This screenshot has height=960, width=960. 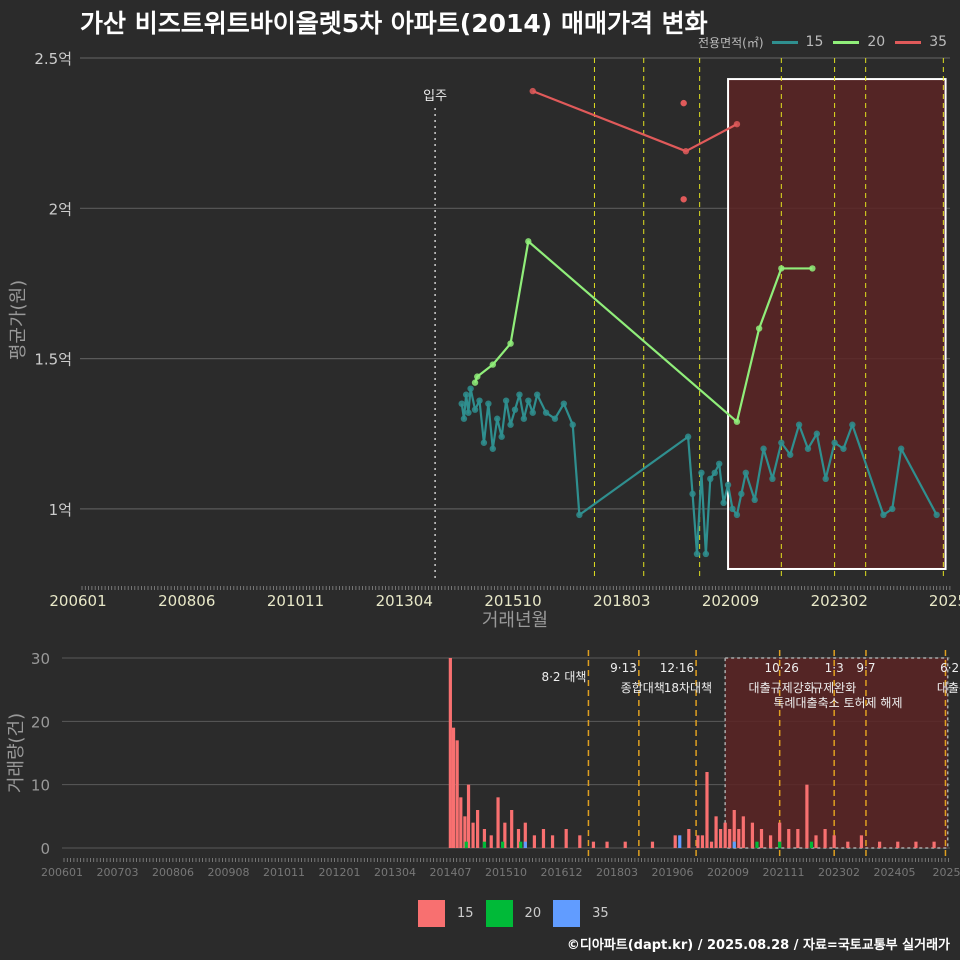 I want to click on legend-top-item-35: 35, so click(x=921, y=42).